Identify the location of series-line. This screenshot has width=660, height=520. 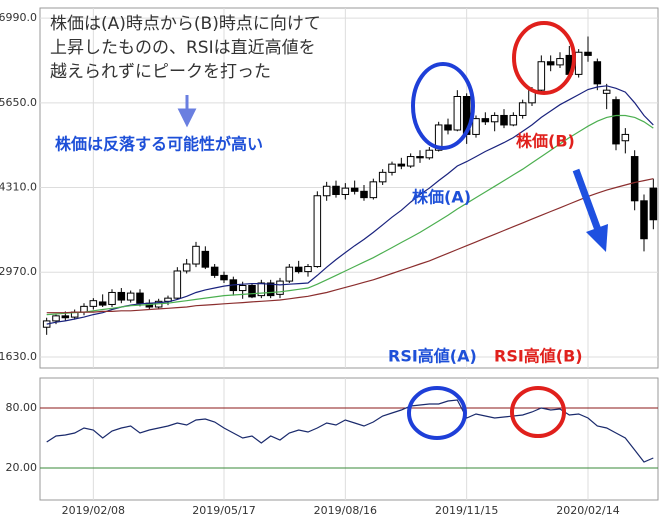
(350, 431).